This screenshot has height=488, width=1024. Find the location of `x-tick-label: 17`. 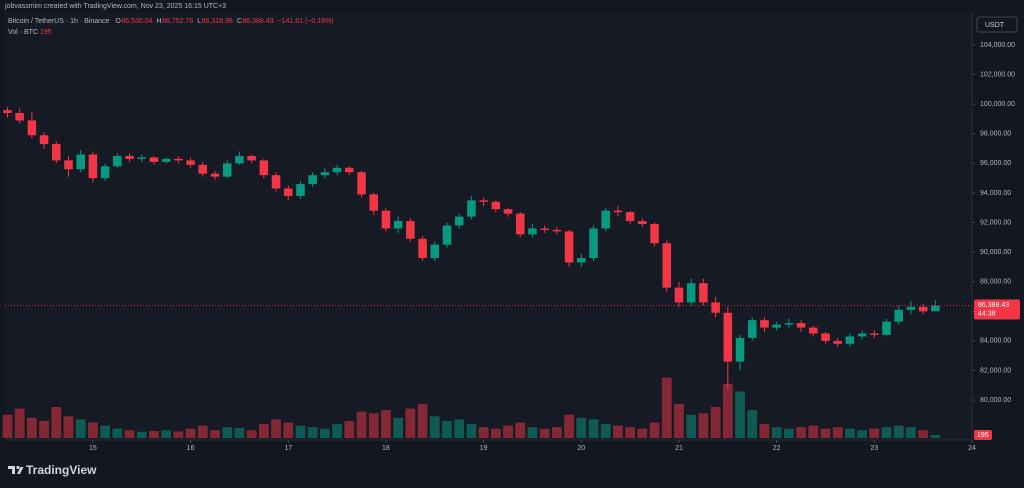

x-tick-label: 17 is located at coordinates (288, 448).